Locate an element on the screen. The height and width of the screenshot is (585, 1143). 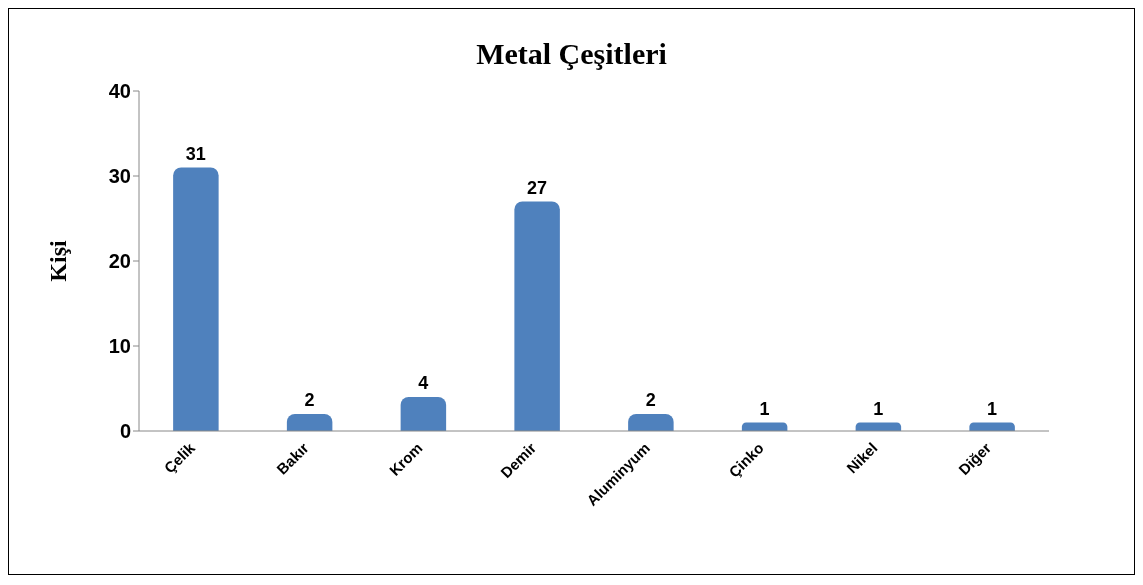
y-tick-label: 20 is located at coordinates (119, 261).